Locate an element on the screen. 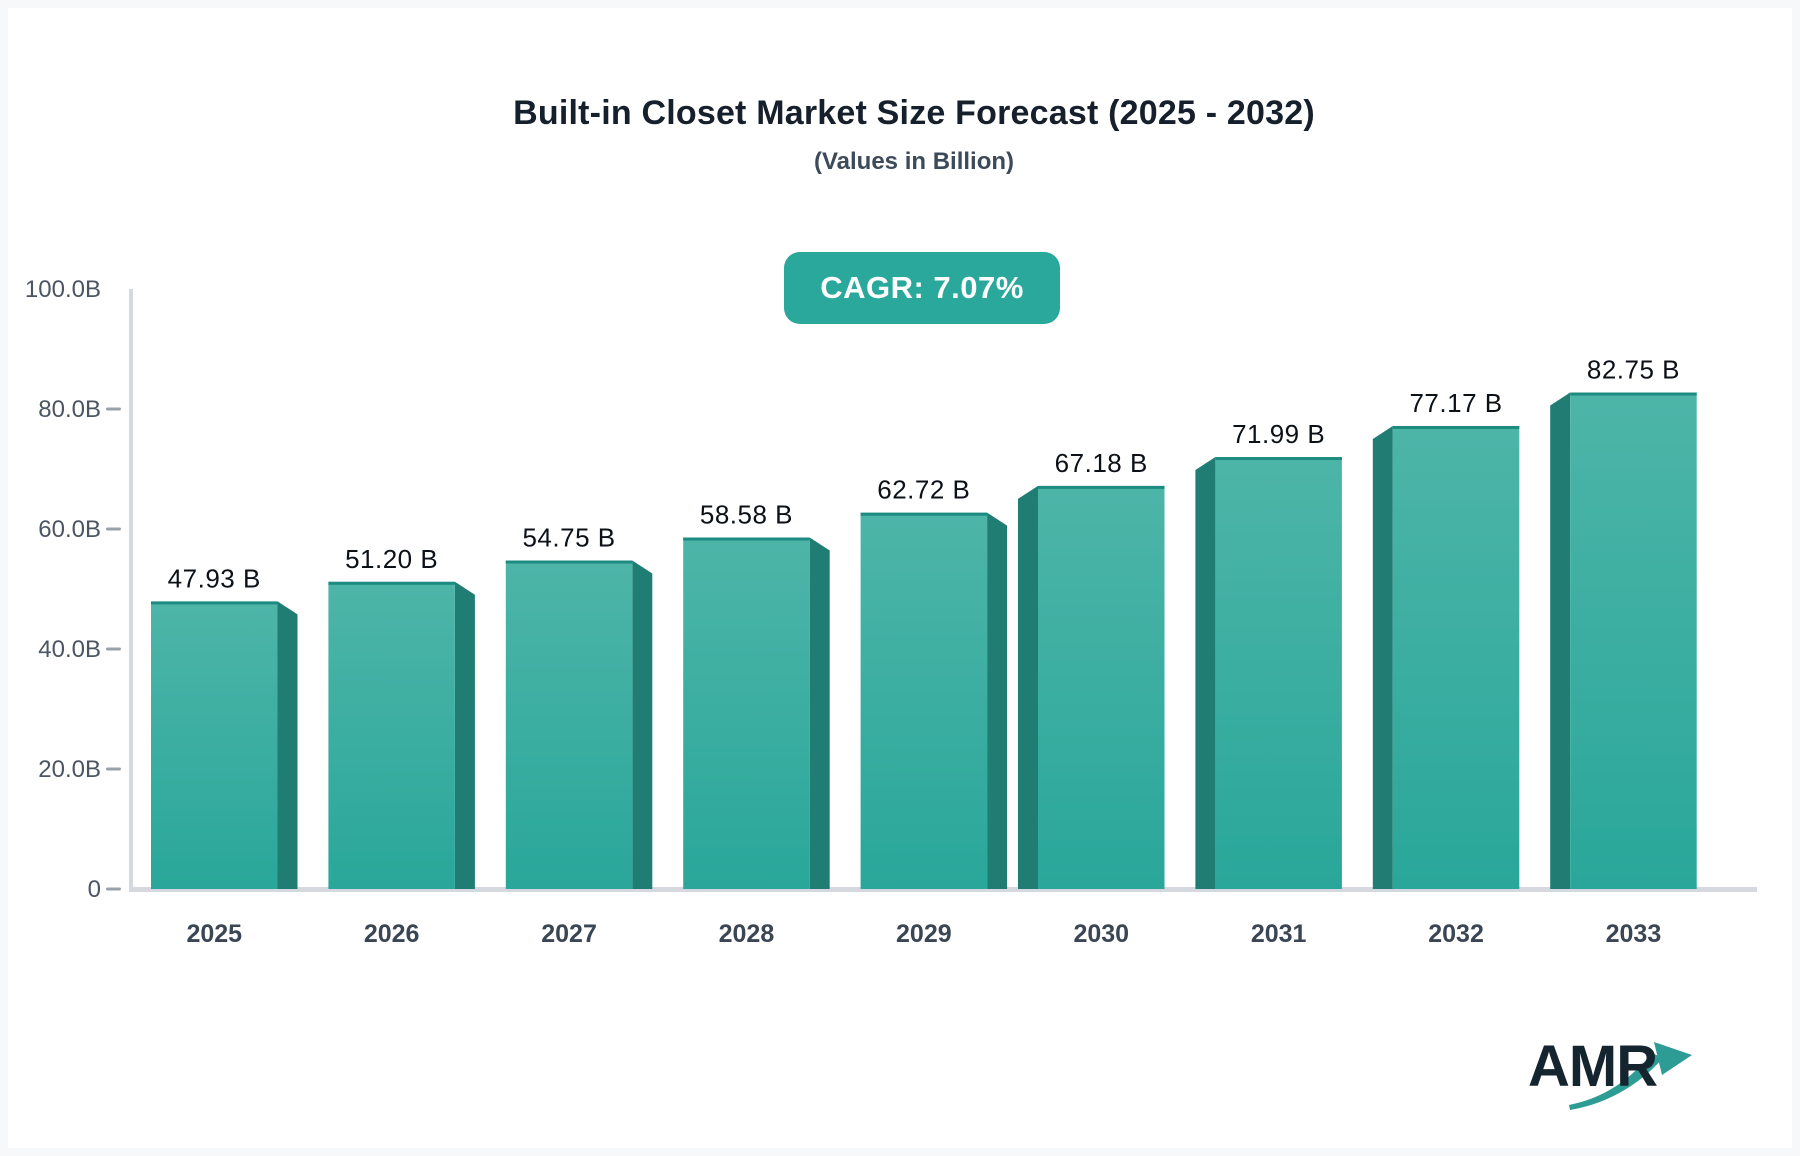 Image resolution: width=1800 pixels, height=1156 pixels. bar-group: 54.75 B 2027 is located at coordinates (579, 735).